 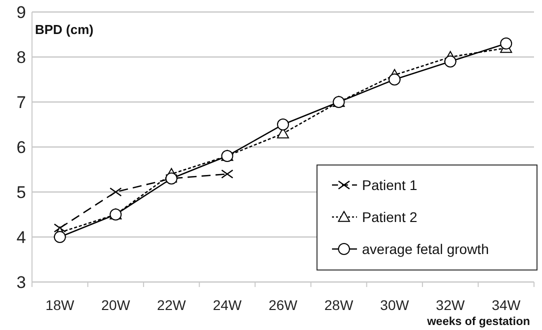 I want to click on y-tick-label: 8, so click(x=21, y=57).